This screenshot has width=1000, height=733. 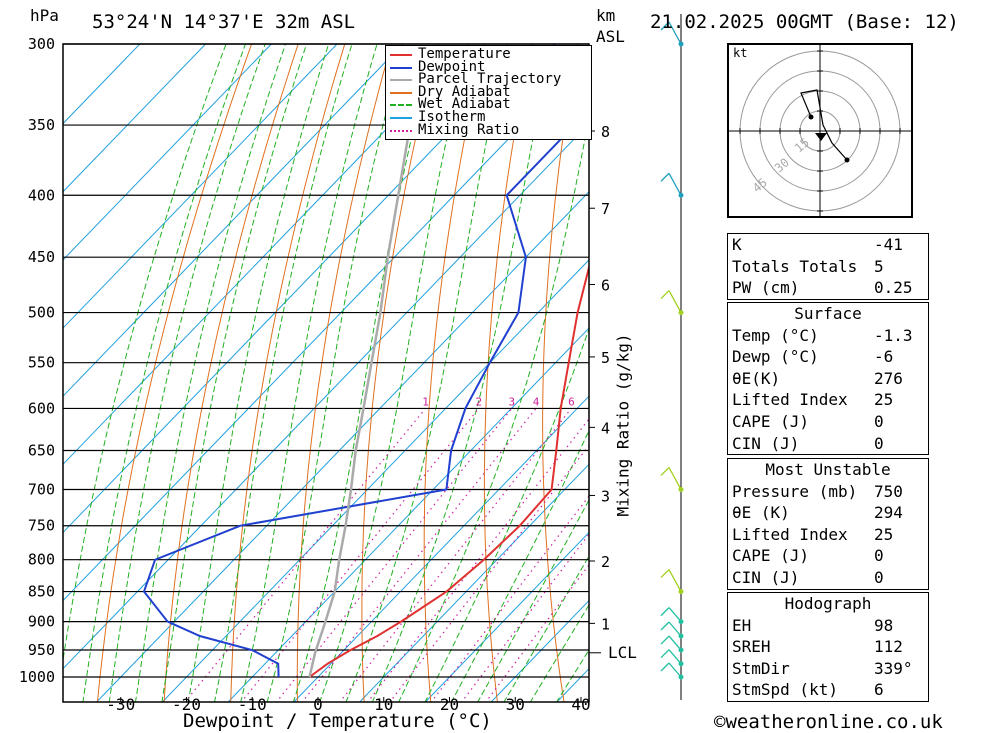 I want to click on hodograph-ring-label: 30, so click(x=782, y=165).